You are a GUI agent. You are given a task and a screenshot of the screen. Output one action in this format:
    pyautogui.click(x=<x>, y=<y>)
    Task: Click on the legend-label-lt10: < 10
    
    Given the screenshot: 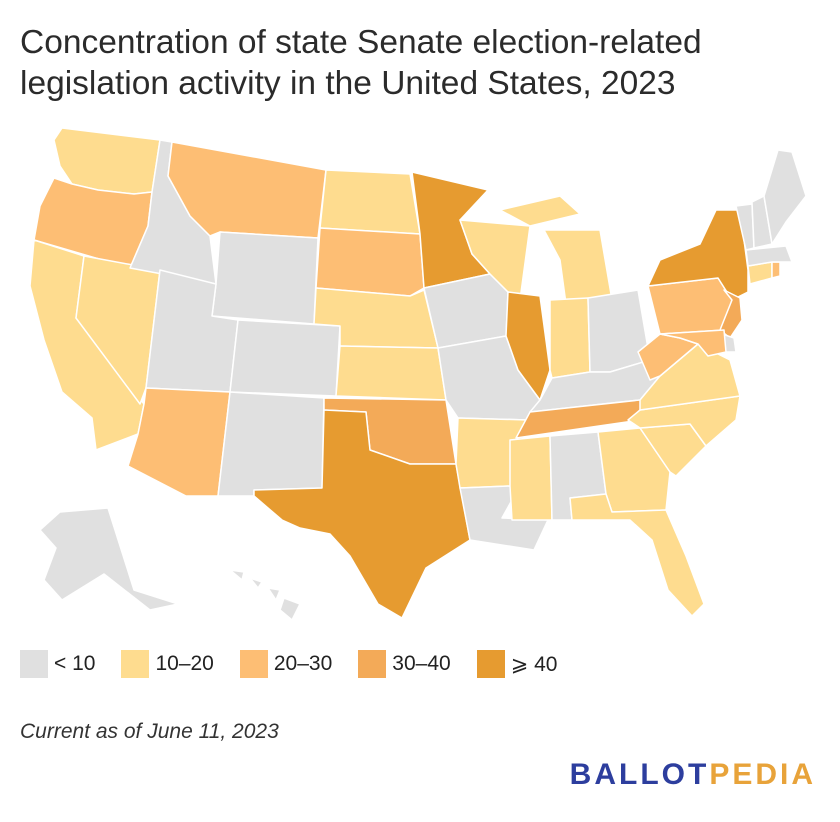 What is the action you would take?
    pyautogui.click(x=75, y=663)
    